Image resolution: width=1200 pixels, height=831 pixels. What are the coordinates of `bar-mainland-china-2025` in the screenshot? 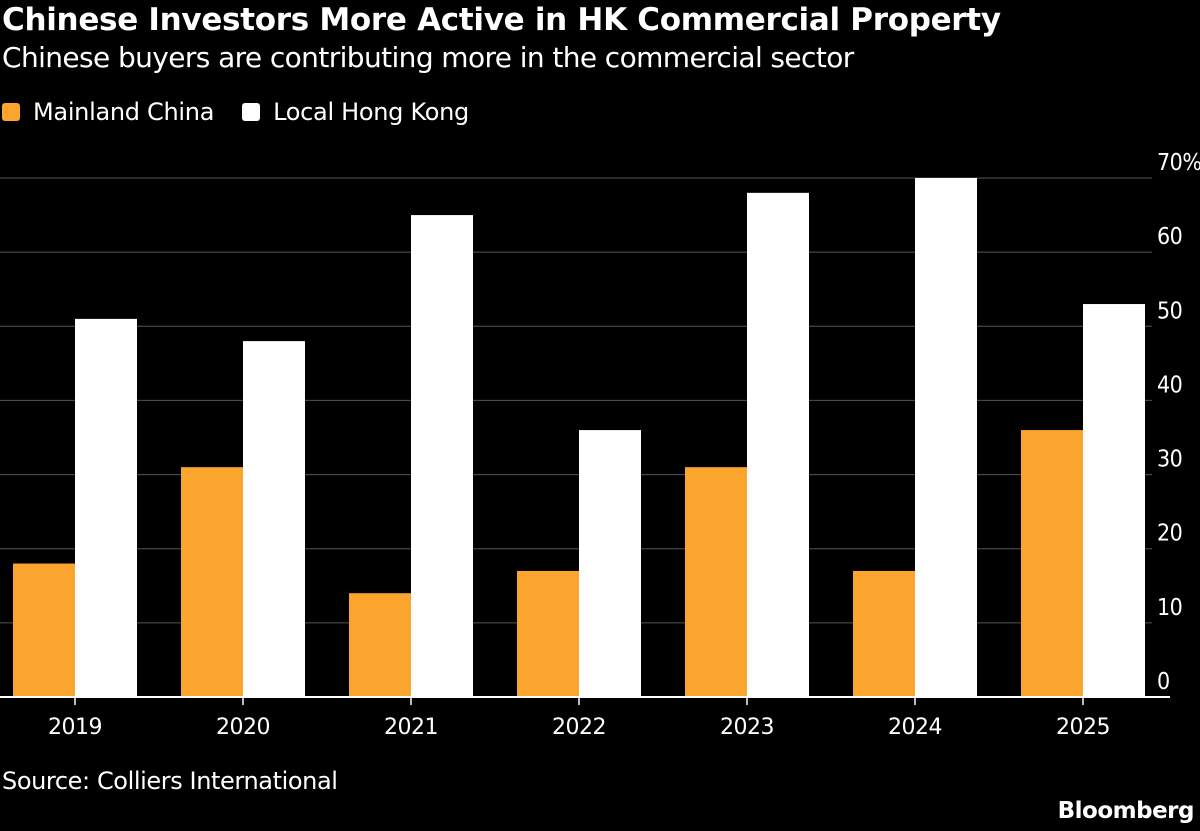 It's located at (1052, 563).